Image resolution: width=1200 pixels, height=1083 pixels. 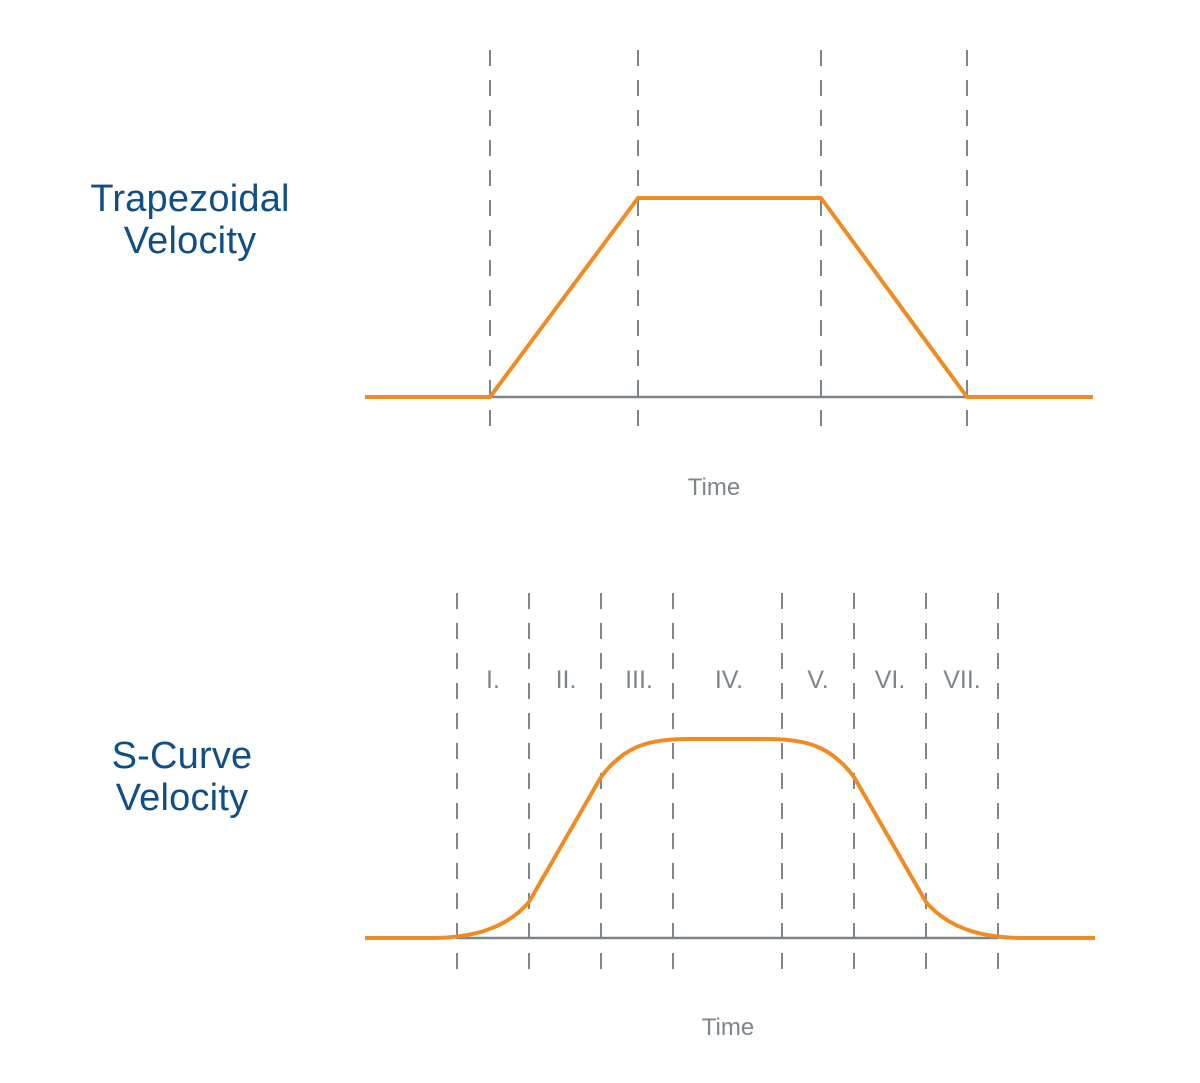 What do you see at coordinates (962, 680) in the screenshot?
I see `phase-label-7: VII.` at bounding box center [962, 680].